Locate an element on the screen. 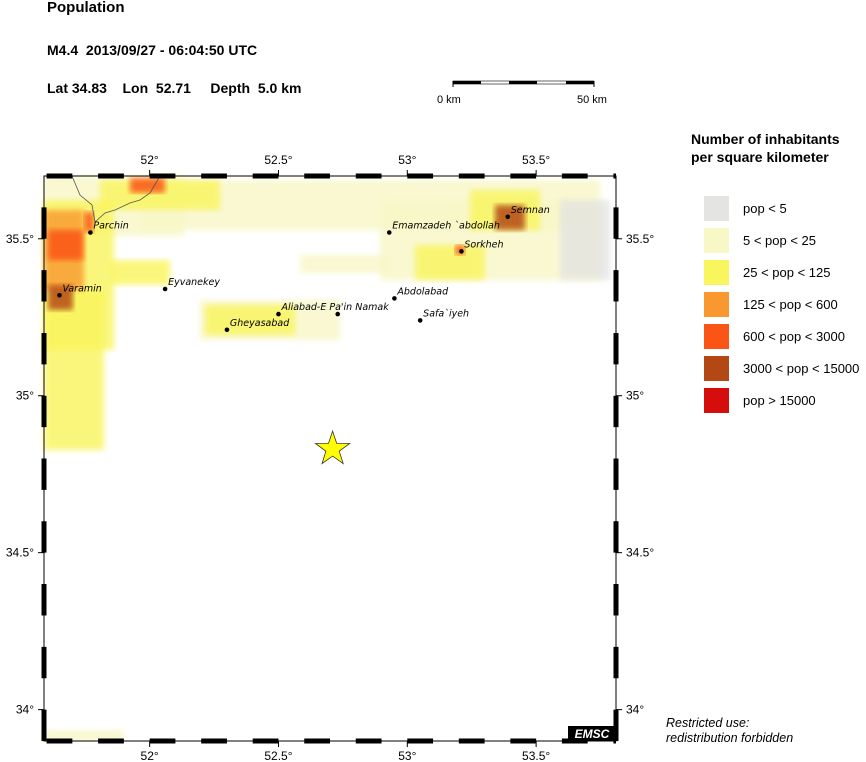 The image size is (866, 762). city-label: Parchin is located at coordinates (110, 226).